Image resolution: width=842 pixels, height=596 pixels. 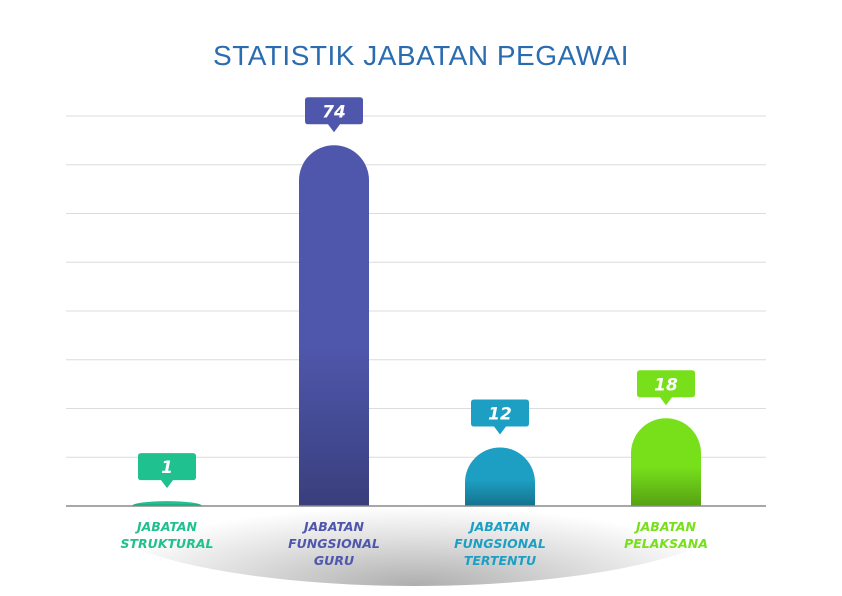 I want to click on x-tick-label: JABATAN FUNGSIONAL TERTENTU, so click(x=500, y=543).